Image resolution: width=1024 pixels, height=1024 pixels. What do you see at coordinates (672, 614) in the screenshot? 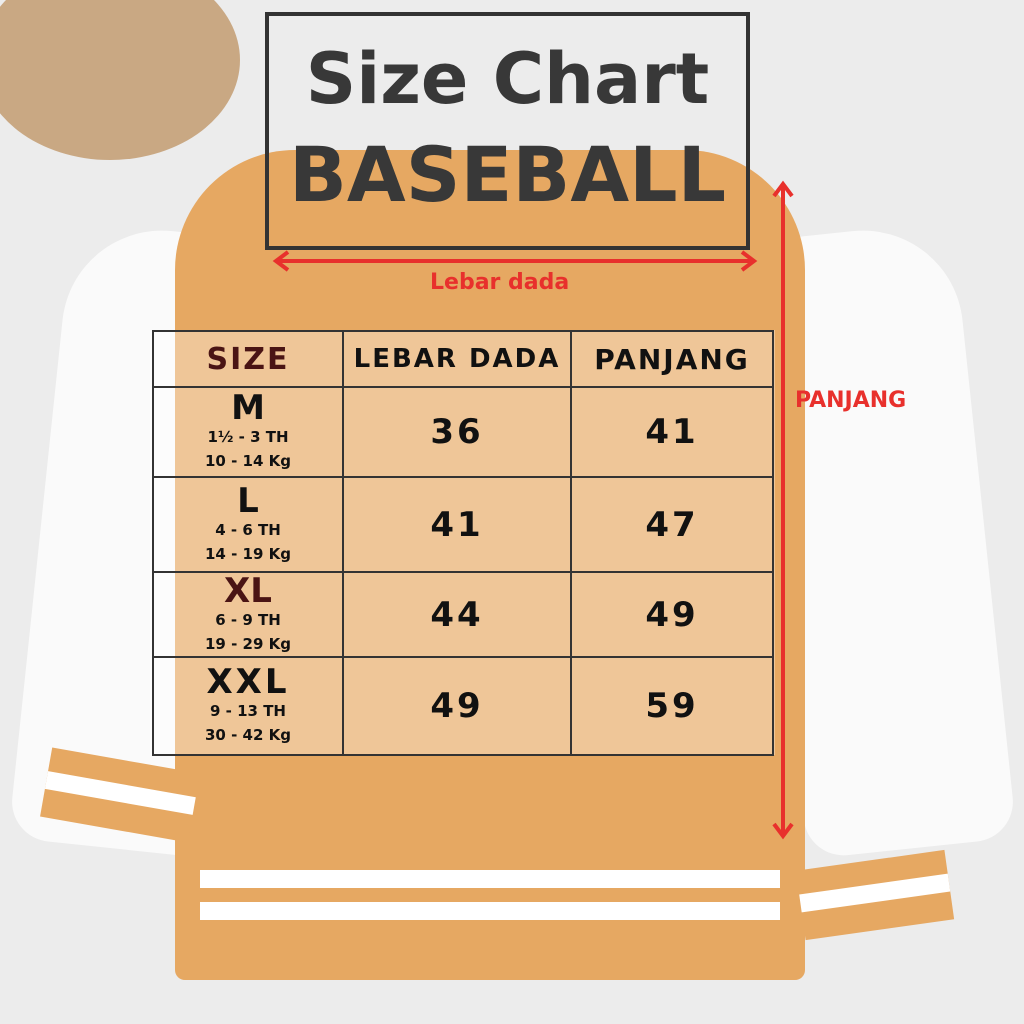
I see `panjang-value: 49` at bounding box center [672, 614].